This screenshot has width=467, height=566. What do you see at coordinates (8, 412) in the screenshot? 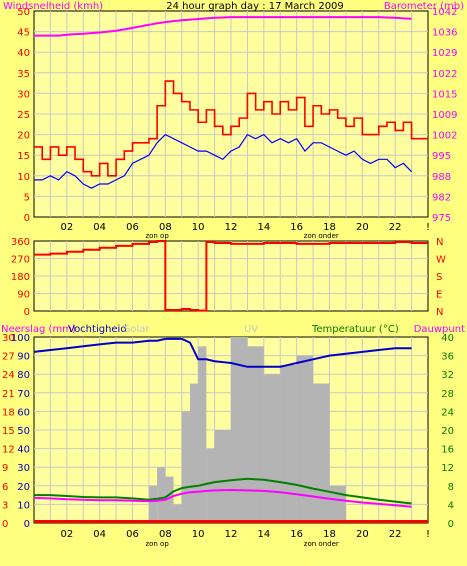
I see `rain-tick-label: 18` at bounding box center [8, 412].